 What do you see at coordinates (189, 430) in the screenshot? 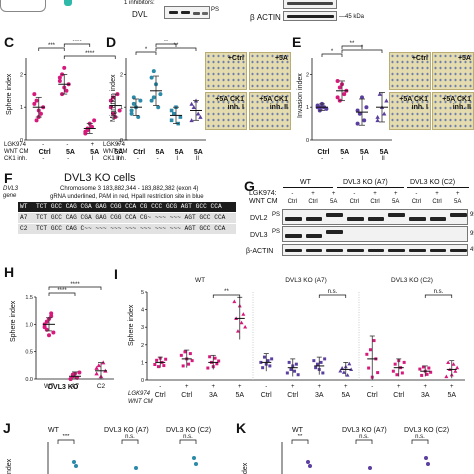
I see `panel-j-group-c2: DVL3 KO (C2)` at bounding box center [189, 430].